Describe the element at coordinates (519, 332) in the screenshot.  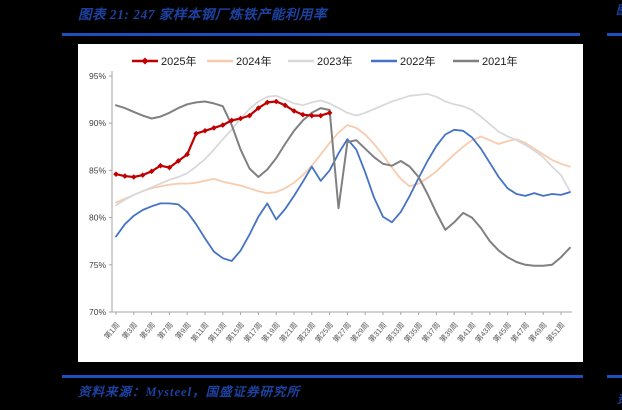
I see `x-axis-tick-label: 第47周` at that location.